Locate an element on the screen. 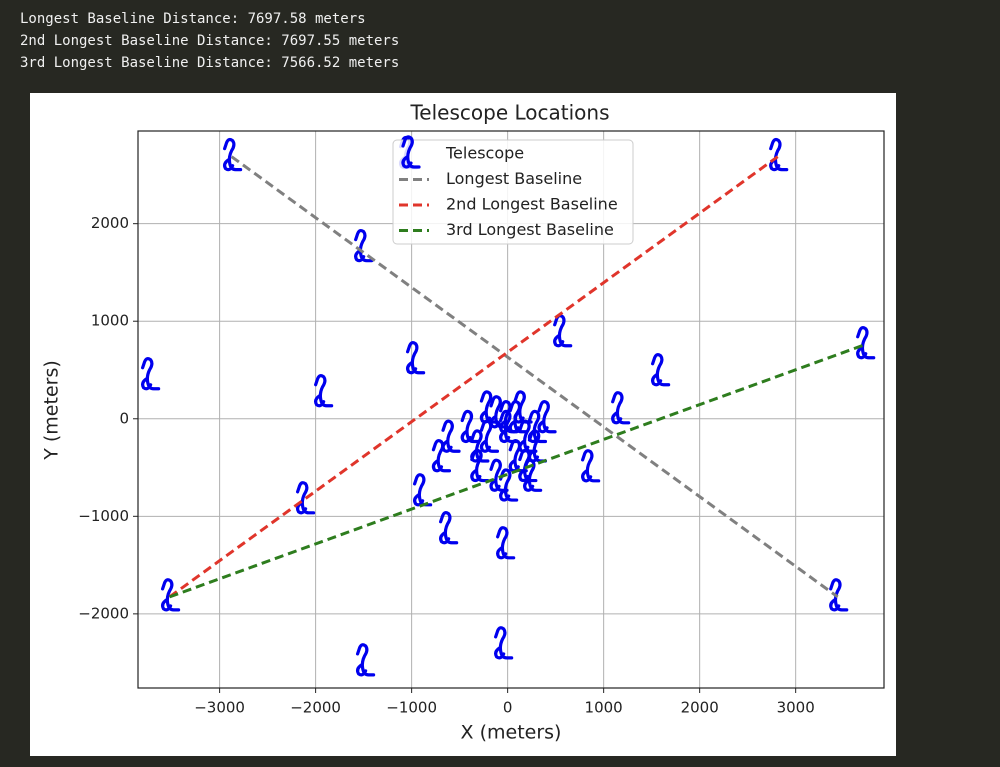  x-tick-label: 2000 is located at coordinates (700, 708).